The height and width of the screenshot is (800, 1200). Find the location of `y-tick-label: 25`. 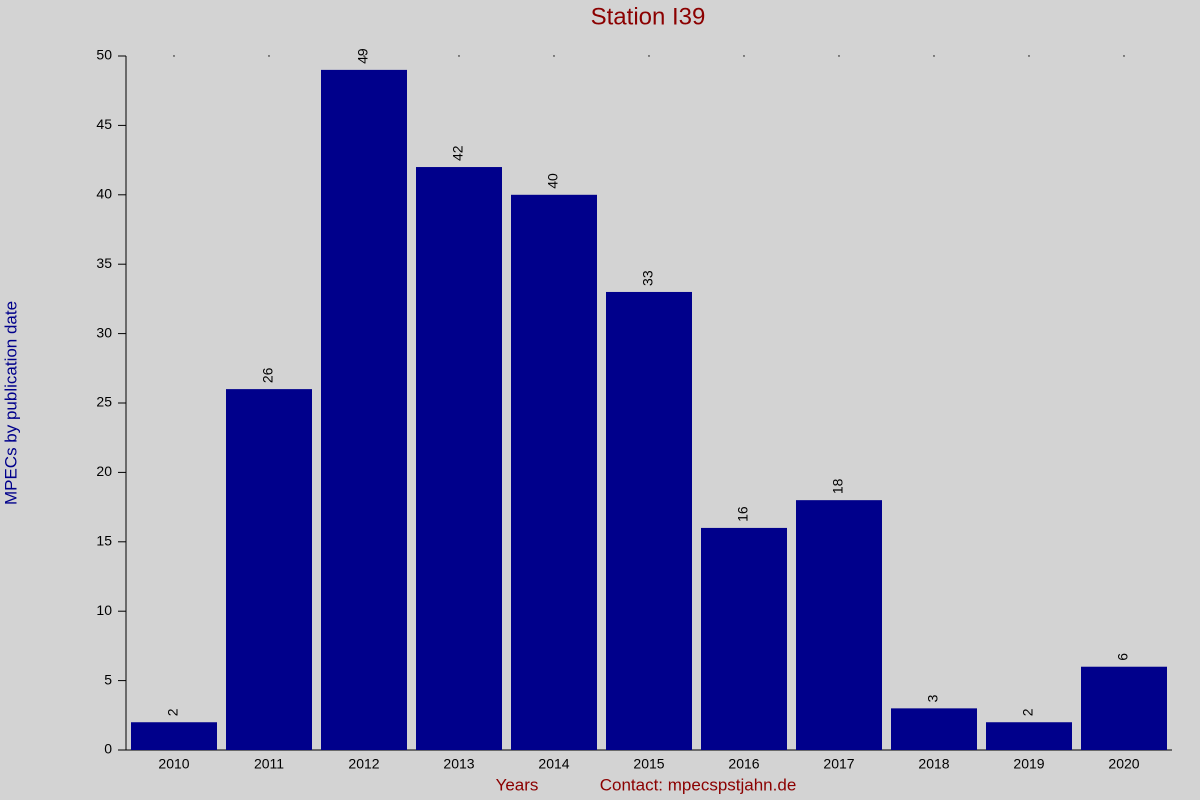

y-tick-label: 25 is located at coordinates (104, 402).